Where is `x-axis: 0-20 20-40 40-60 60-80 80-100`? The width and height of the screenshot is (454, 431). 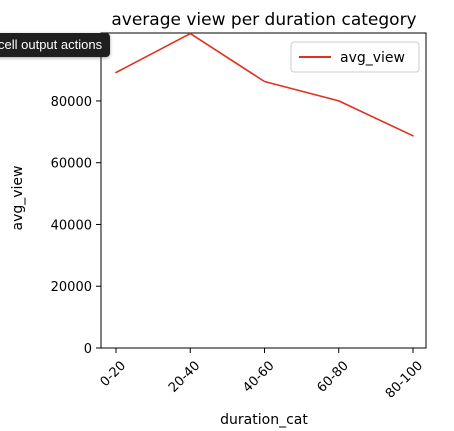
x-axis: 0-20 20-40 40-60 60-80 80-100 is located at coordinates (262, 375).